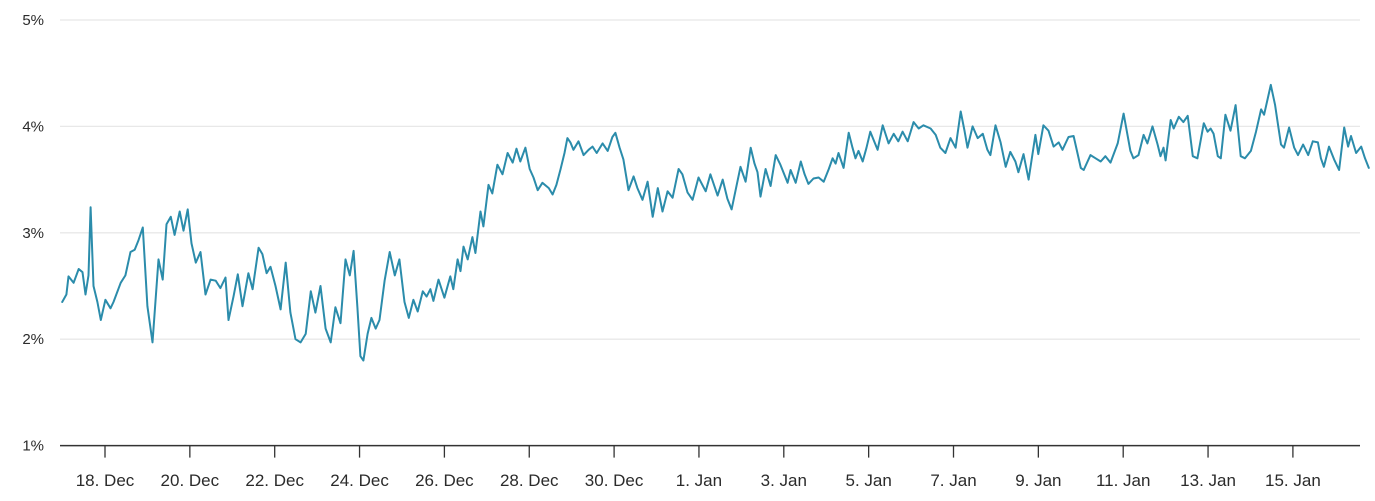 This screenshot has width=1375, height=501. I want to click on x-tick-label: 22. Dec, so click(274, 480).